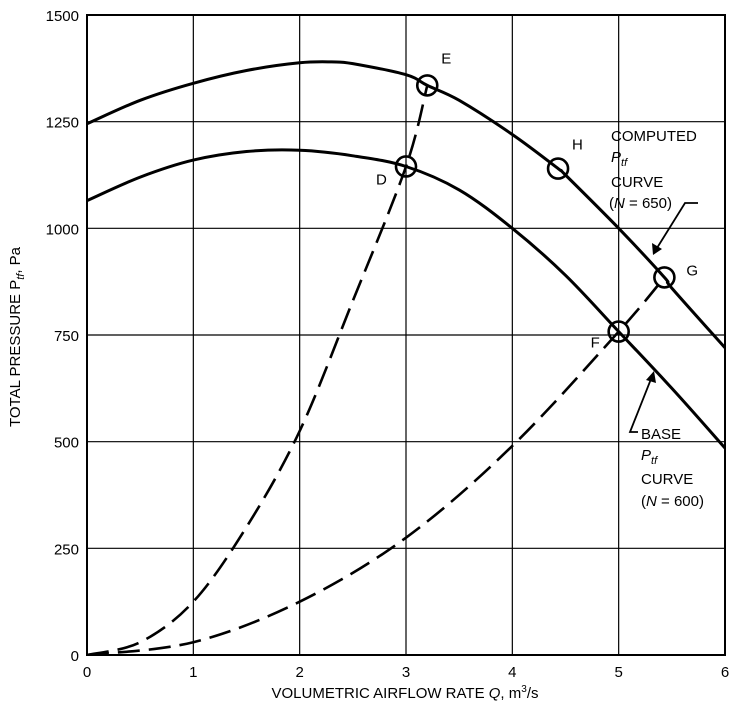 The height and width of the screenshot is (718, 749). Describe the element at coordinates (618, 331) in the screenshot. I see `point-marker-f` at that location.